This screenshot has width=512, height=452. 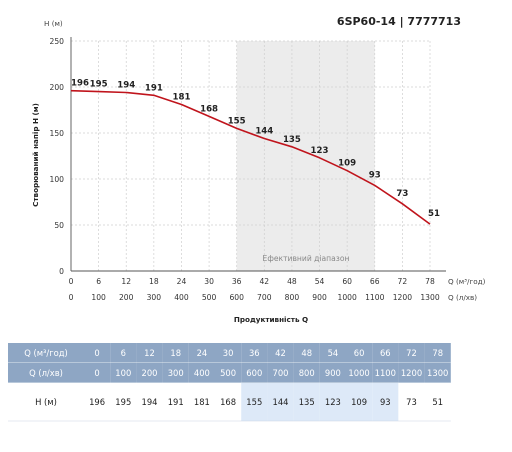 I want to click on x-tick-label-lmin: 100, so click(x=98, y=297).